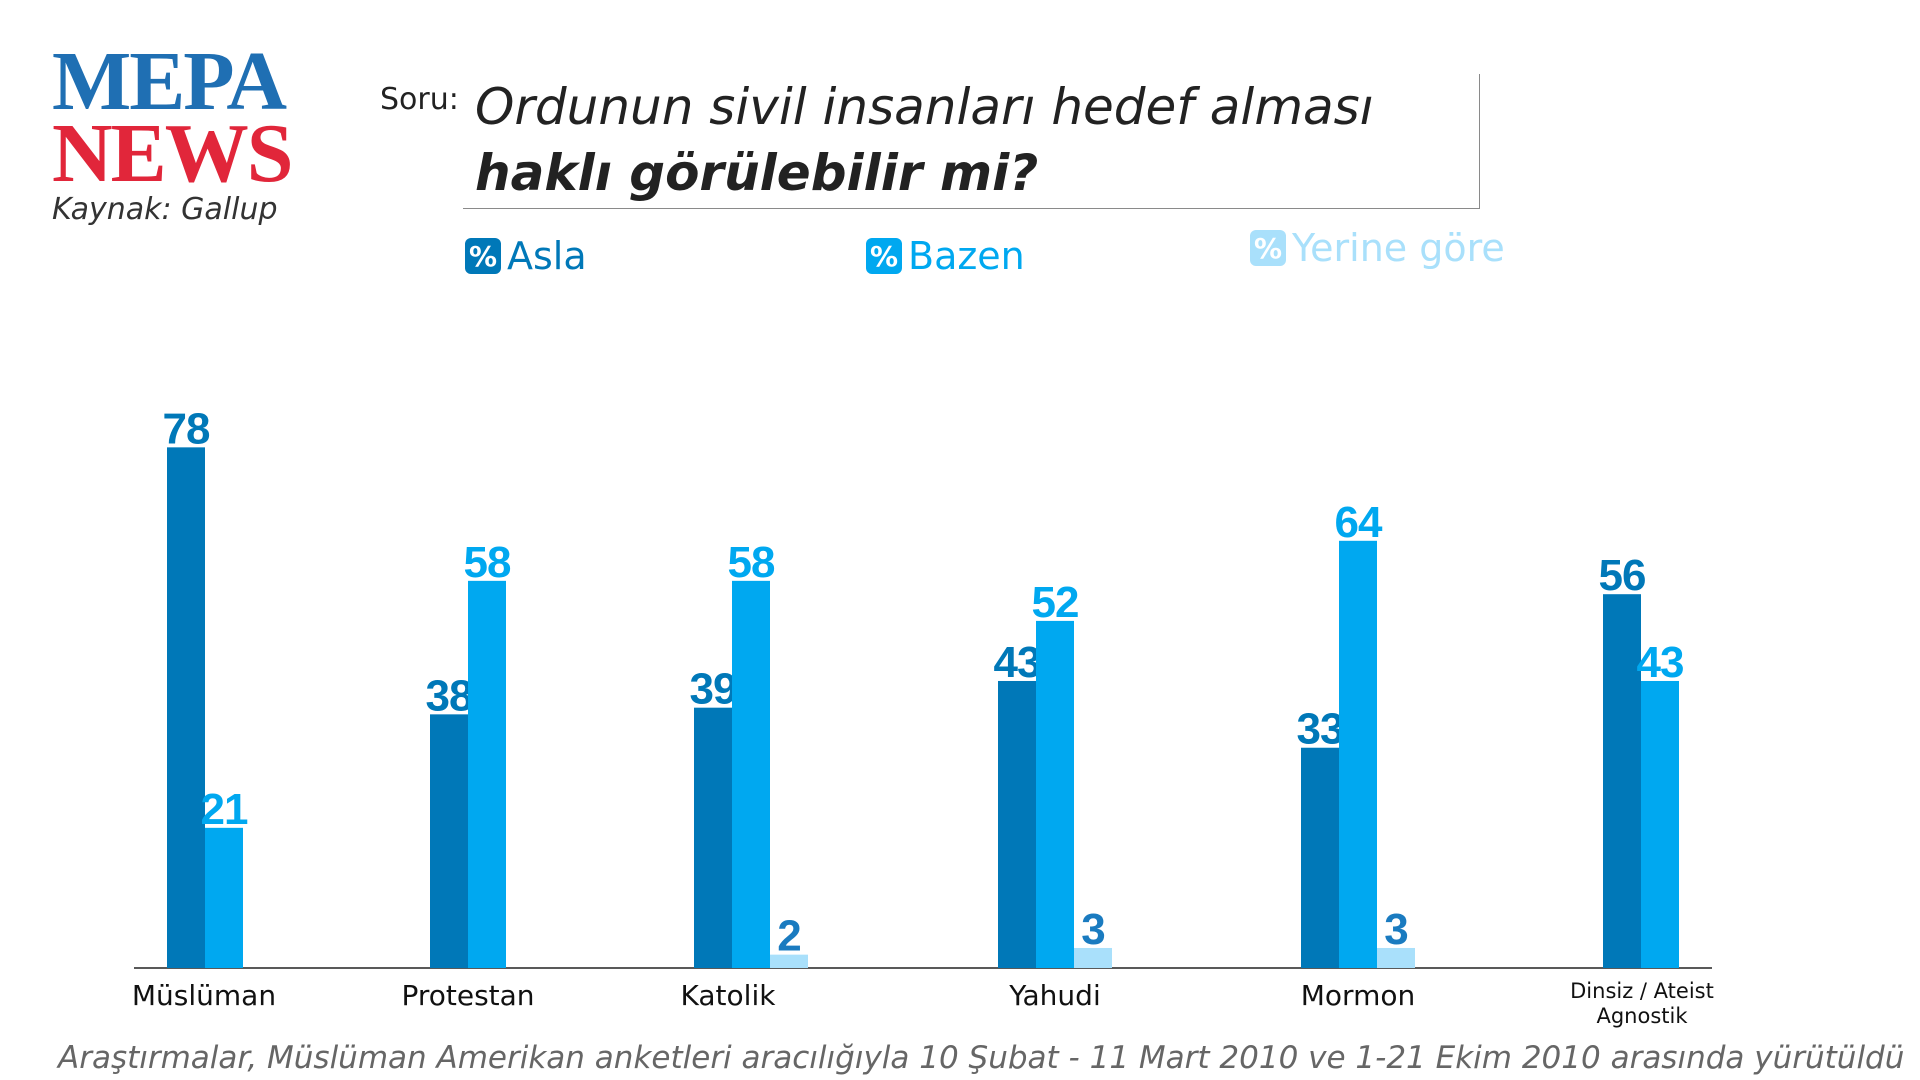 This screenshot has width=1920, height=1080. I want to click on category-label-katolik: Katolik, so click(729, 995).